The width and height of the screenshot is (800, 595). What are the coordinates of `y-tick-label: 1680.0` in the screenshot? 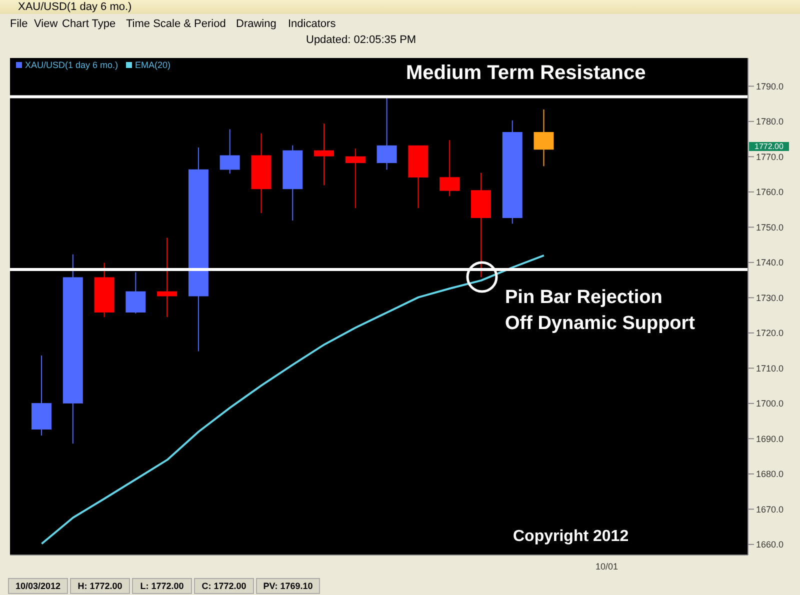 It's located at (770, 474).